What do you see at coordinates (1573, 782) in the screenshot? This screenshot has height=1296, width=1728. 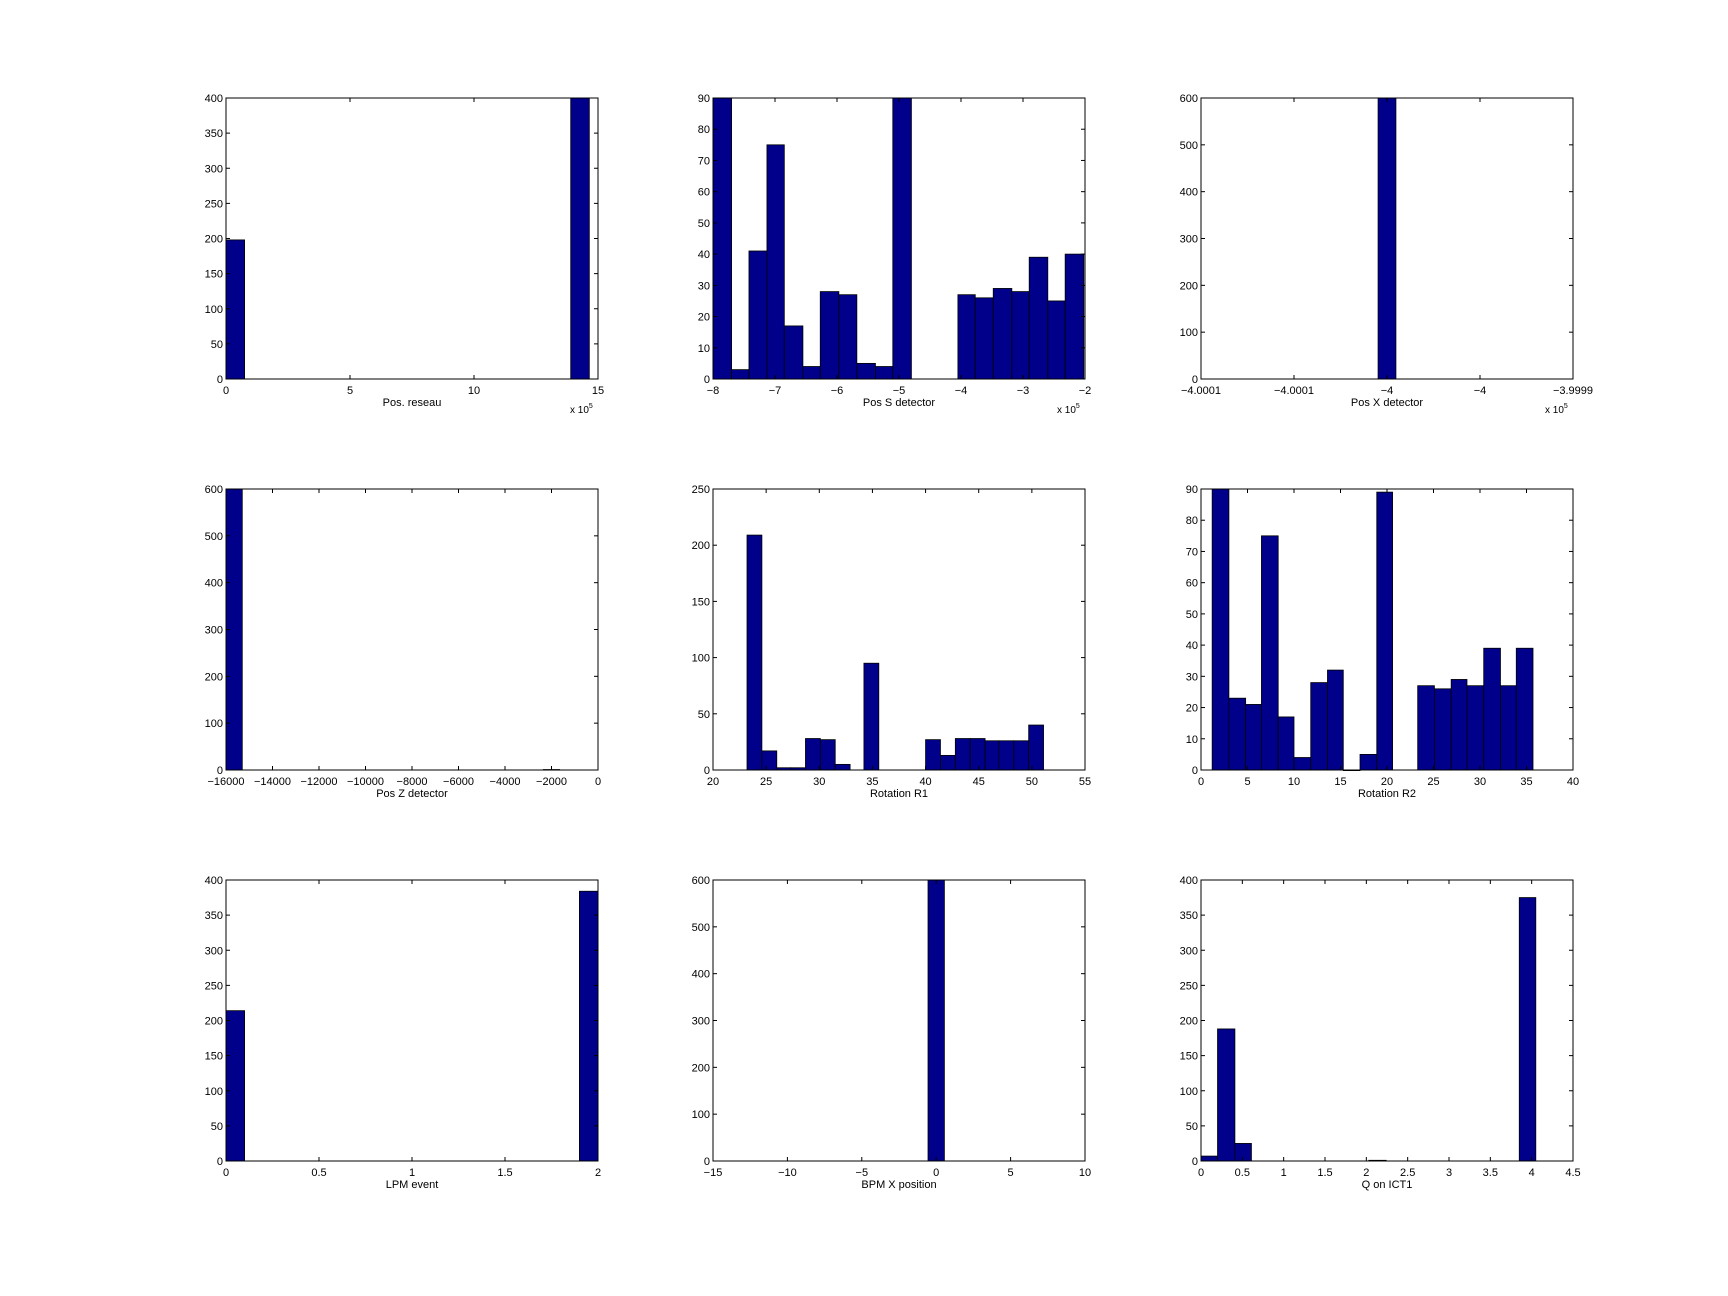 I see `x-tick-label: 40` at bounding box center [1573, 782].